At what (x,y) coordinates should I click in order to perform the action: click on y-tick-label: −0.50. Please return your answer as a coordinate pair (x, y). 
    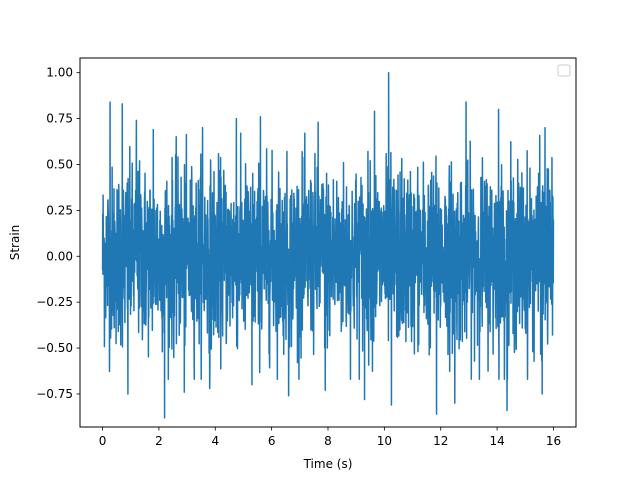
    Looking at the image, I should click on (54, 348).